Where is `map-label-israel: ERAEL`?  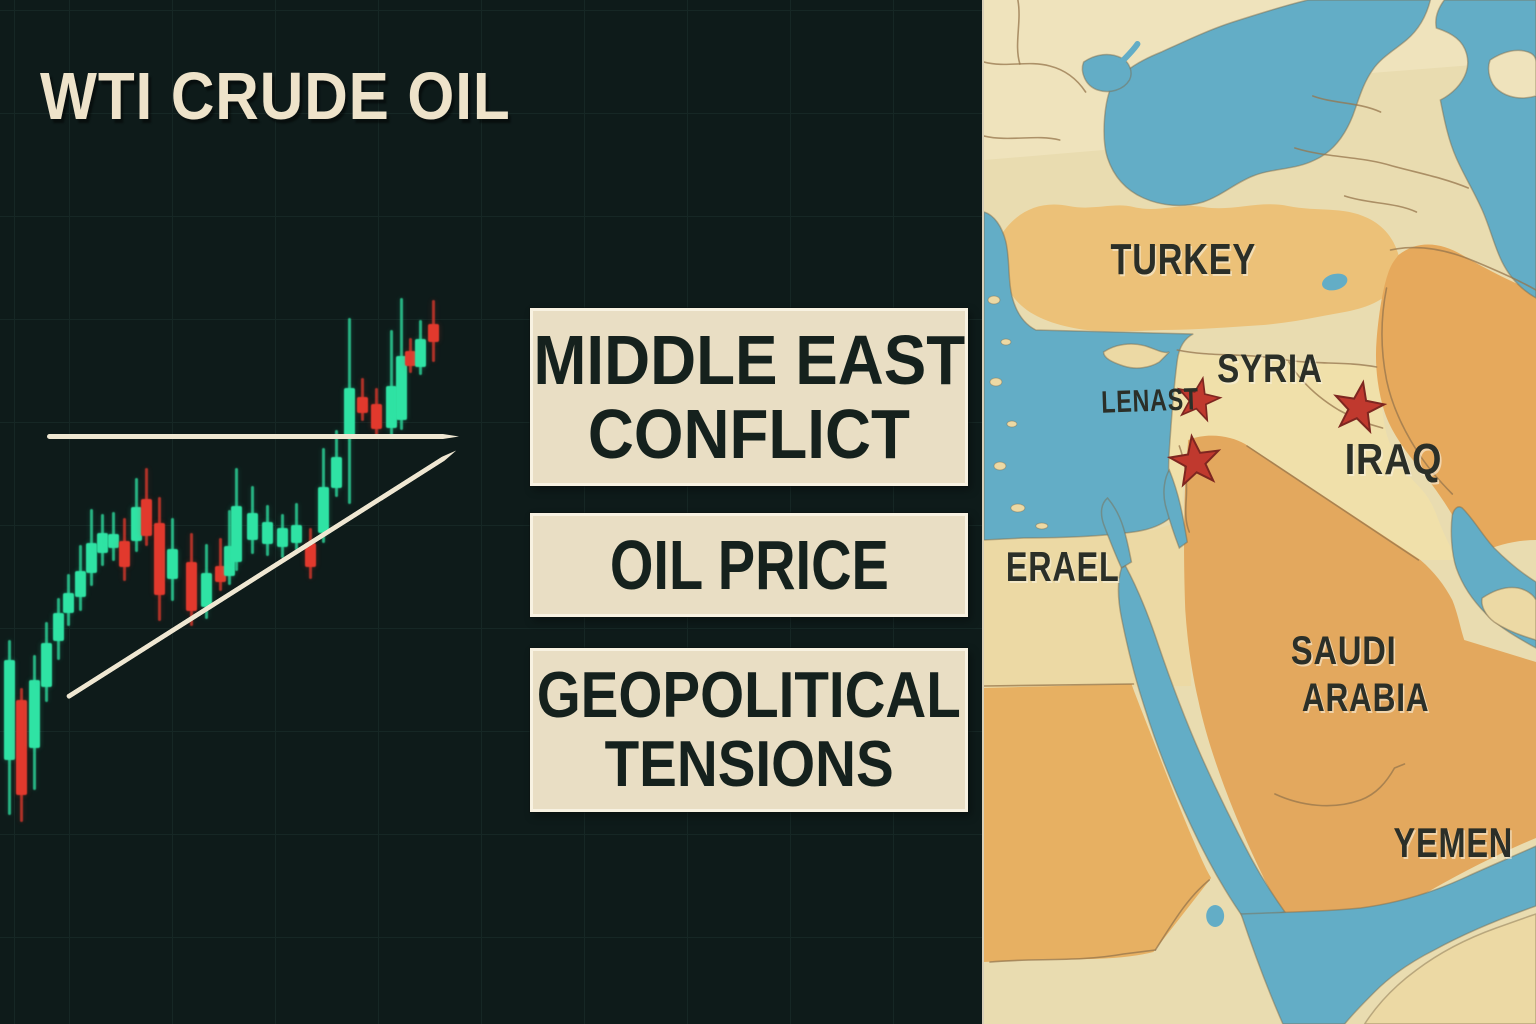
map-label-israel: ERAEL is located at coordinates (1063, 566).